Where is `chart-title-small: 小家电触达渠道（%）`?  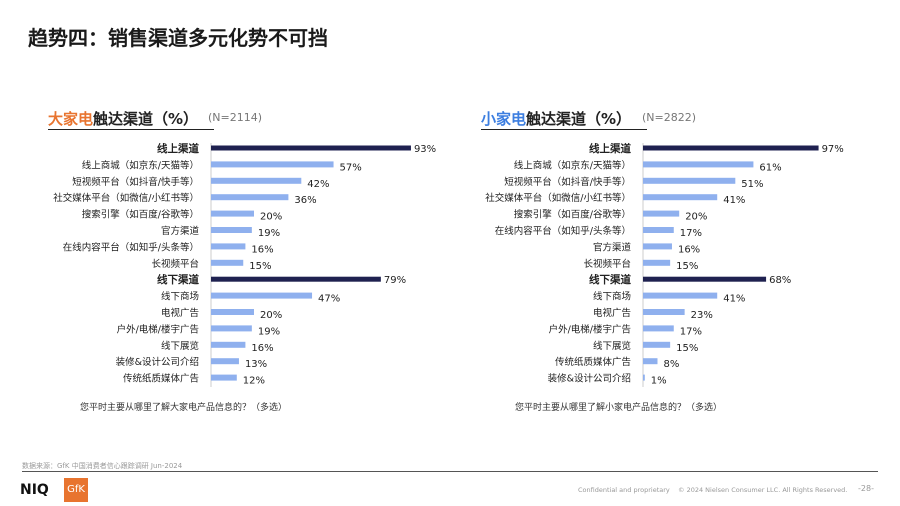 chart-title-small: 小家电触达渠道（%） is located at coordinates (564, 119).